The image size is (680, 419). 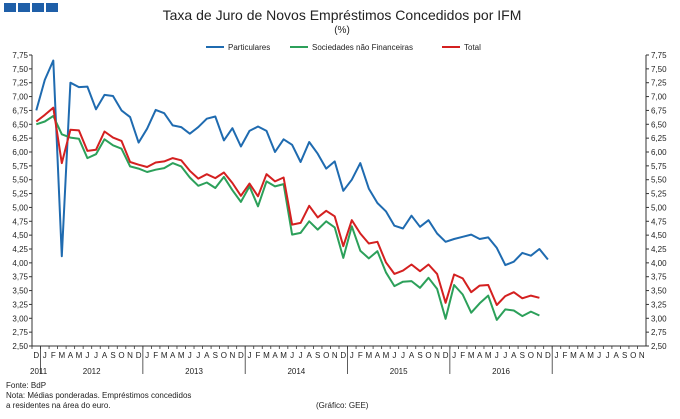 I want to click on y-tick-label-right: 3,75, so click(x=659, y=277).